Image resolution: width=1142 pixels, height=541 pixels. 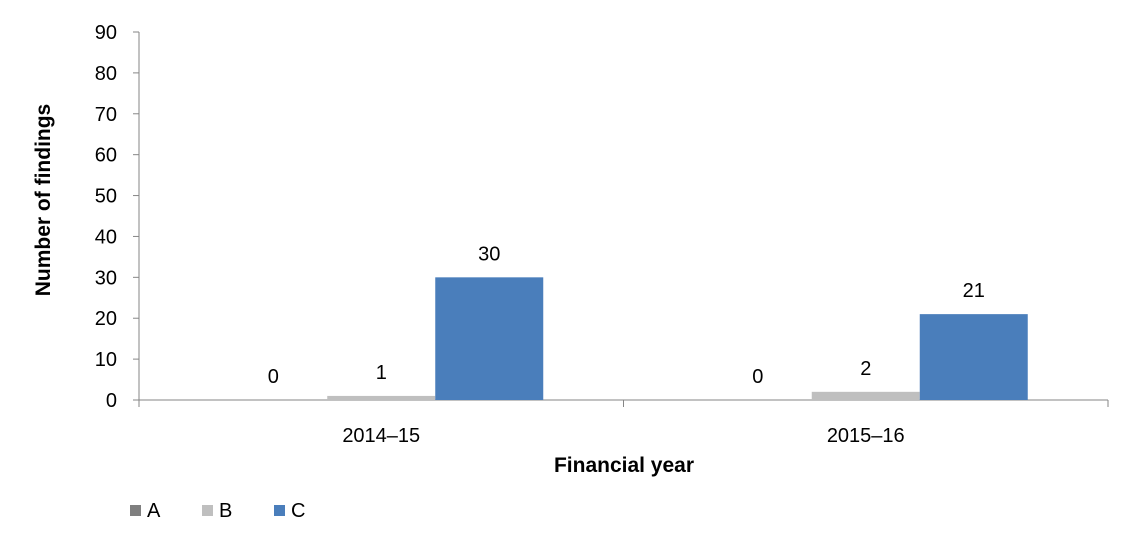 What do you see at coordinates (623, 423) in the screenshot?
I see `x-axis: 2014–15 2015–16` at bounding box center [623, 423].